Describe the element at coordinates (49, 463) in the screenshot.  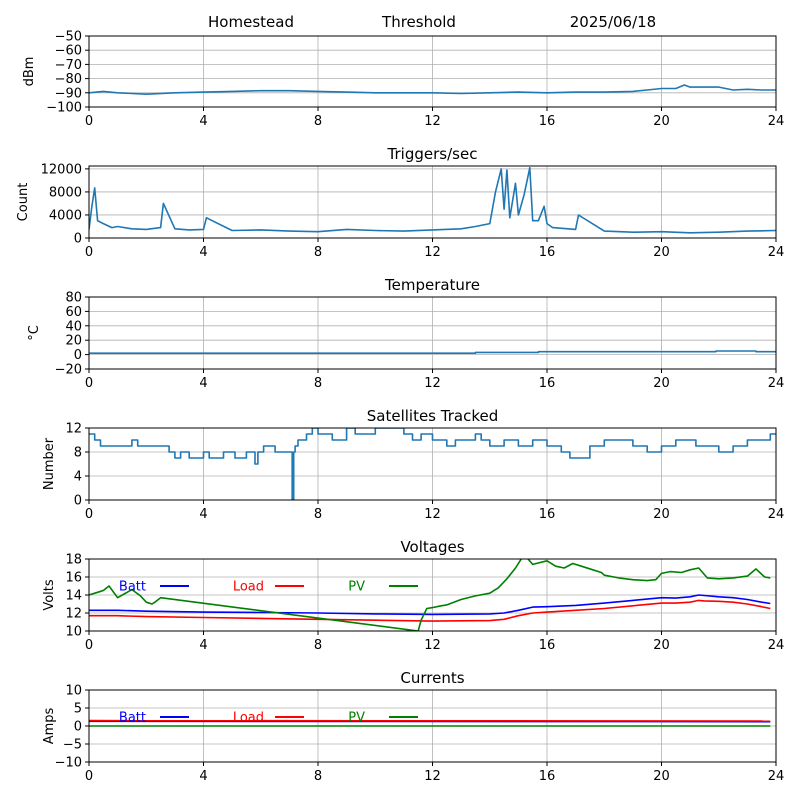
I see `y-axis-label: Number` at that location.